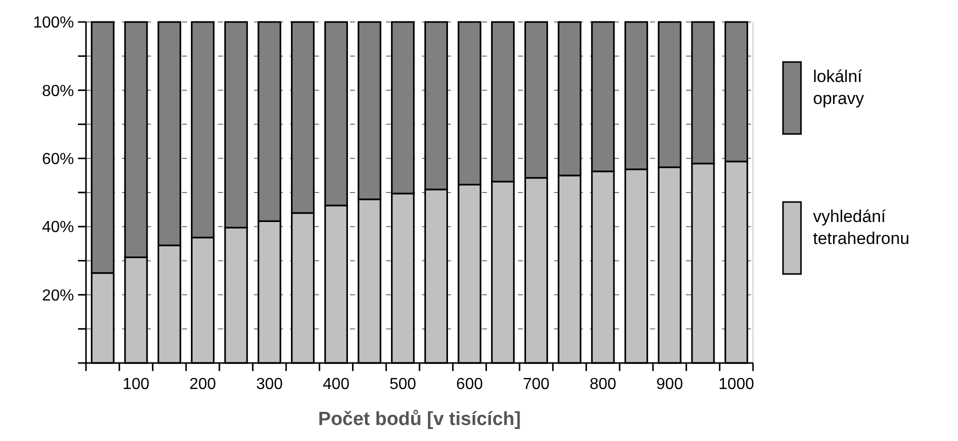 This screenshot has height=441, width=958. I want to click on x-tick-label: 300, so click(269, 384).